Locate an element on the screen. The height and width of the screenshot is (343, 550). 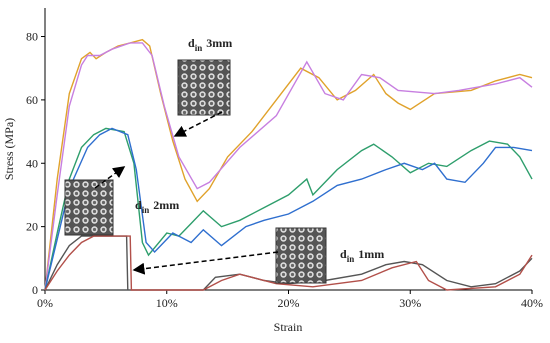
annotation: din 1mm is located at coordinates (362, 255).